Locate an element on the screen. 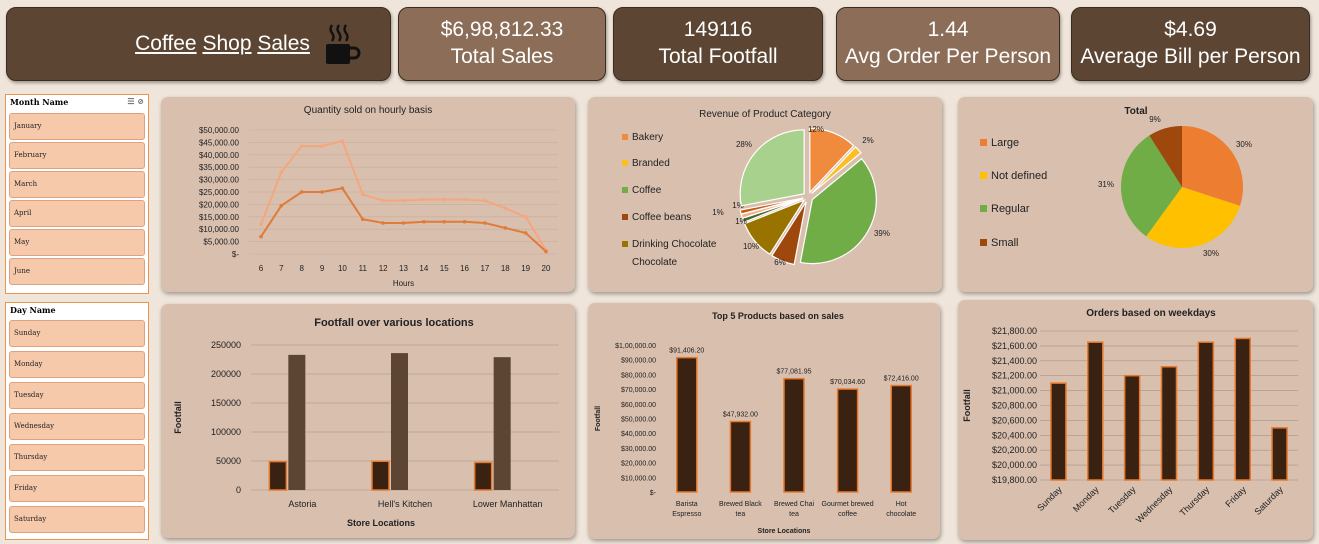 The image size is (1319, 544). chart-title: Footfall over various locations is located at coordinates (394, 323).